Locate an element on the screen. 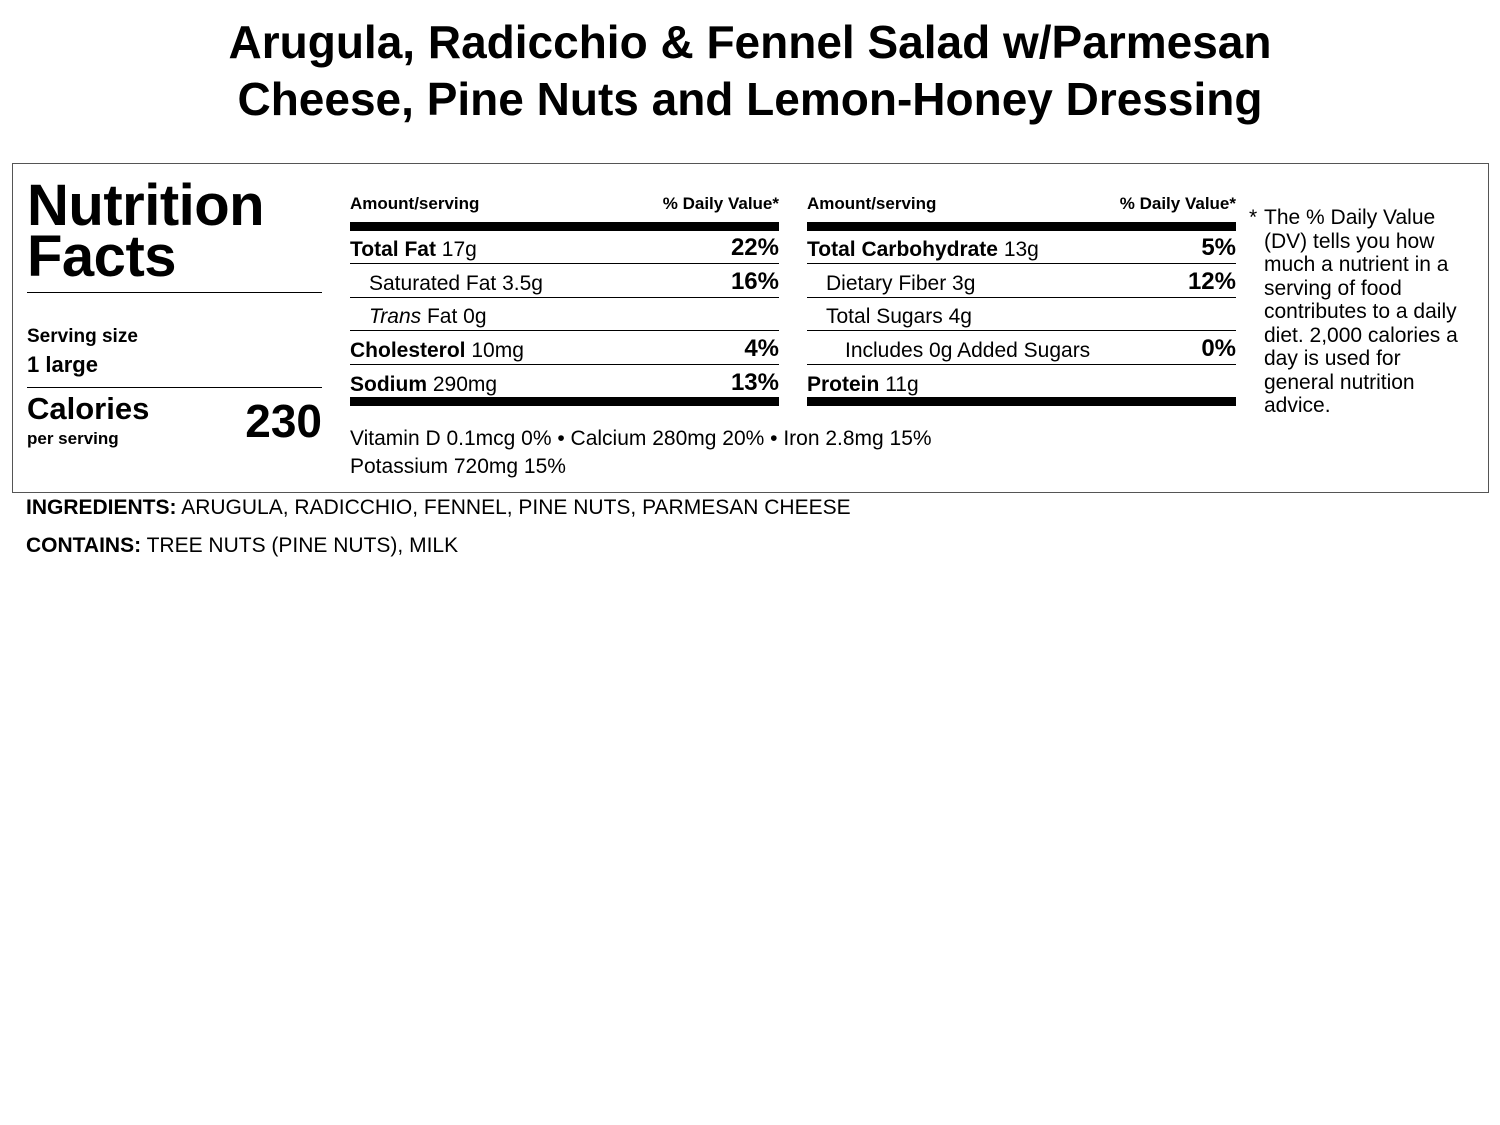 This screenshot has height=1125, width=1500. nutrient-row: Total Fat 17g 22% is located at coordinates (564, 248).